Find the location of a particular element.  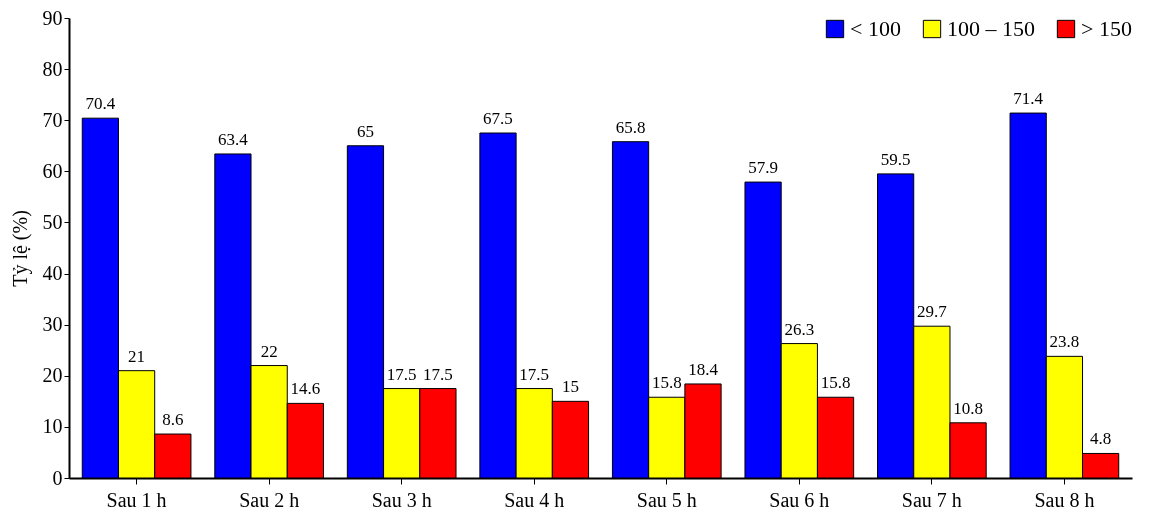

x-tick-label: Sau 1 h is located at coordinates (136, 499).